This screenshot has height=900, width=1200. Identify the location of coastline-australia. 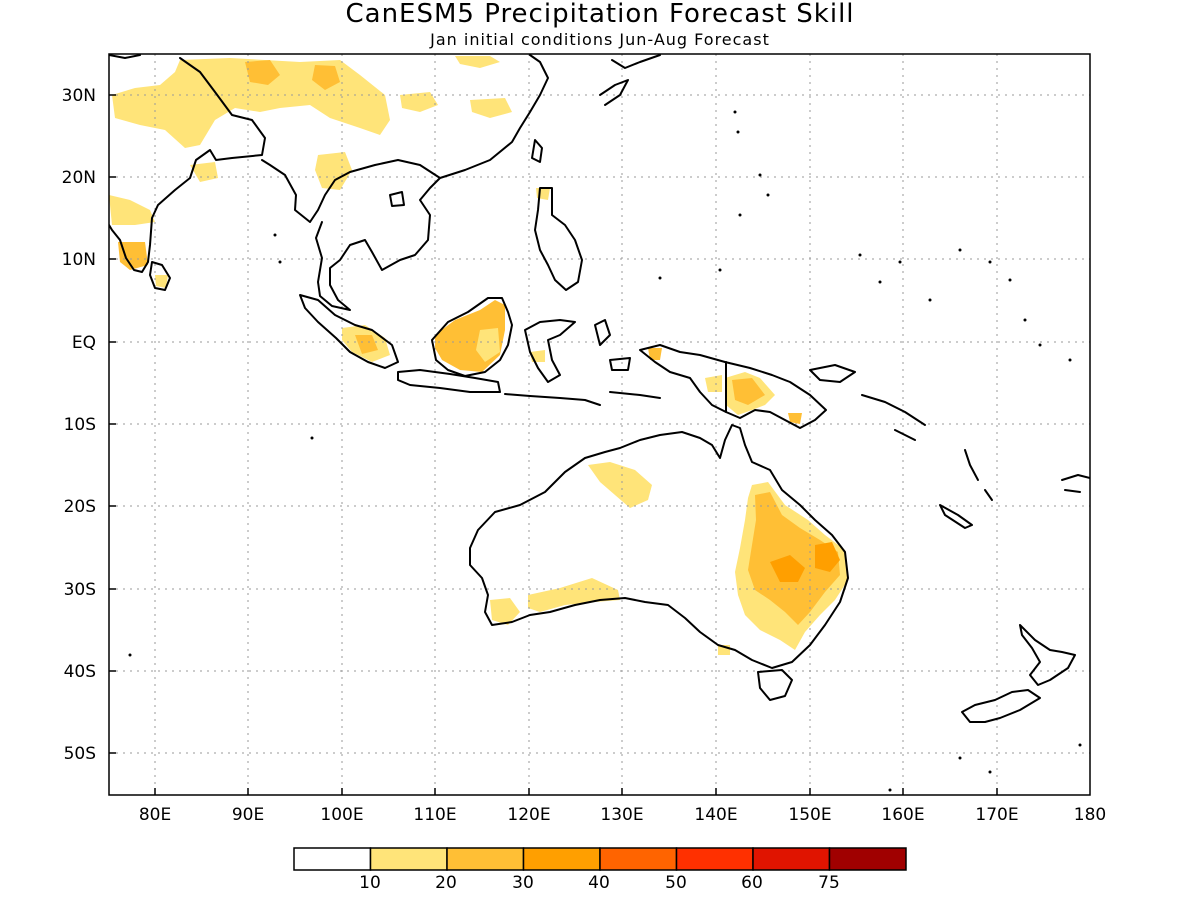
(659, 546).